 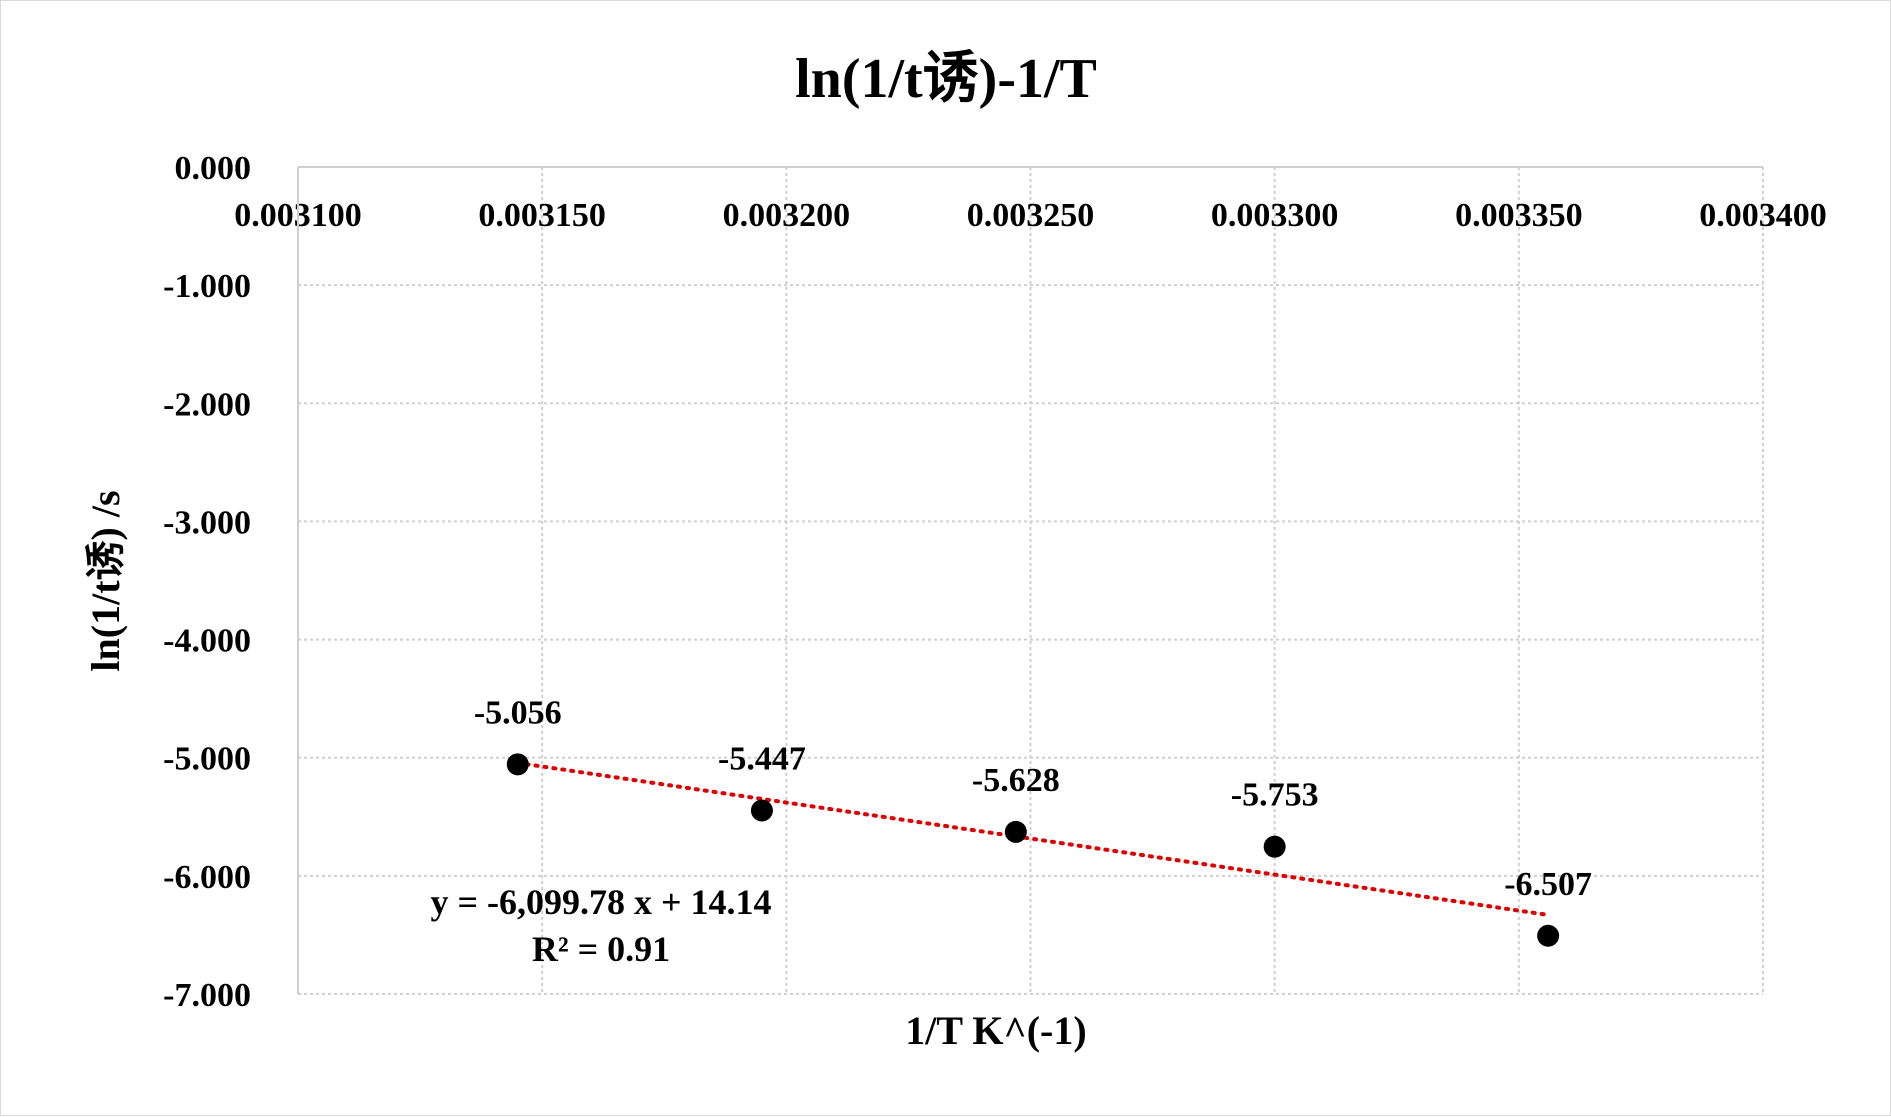 I want to click on data-label-layer: -5.056 -5.447 -5.628 -5.753 -6.507, so click(x=1033, y=798).